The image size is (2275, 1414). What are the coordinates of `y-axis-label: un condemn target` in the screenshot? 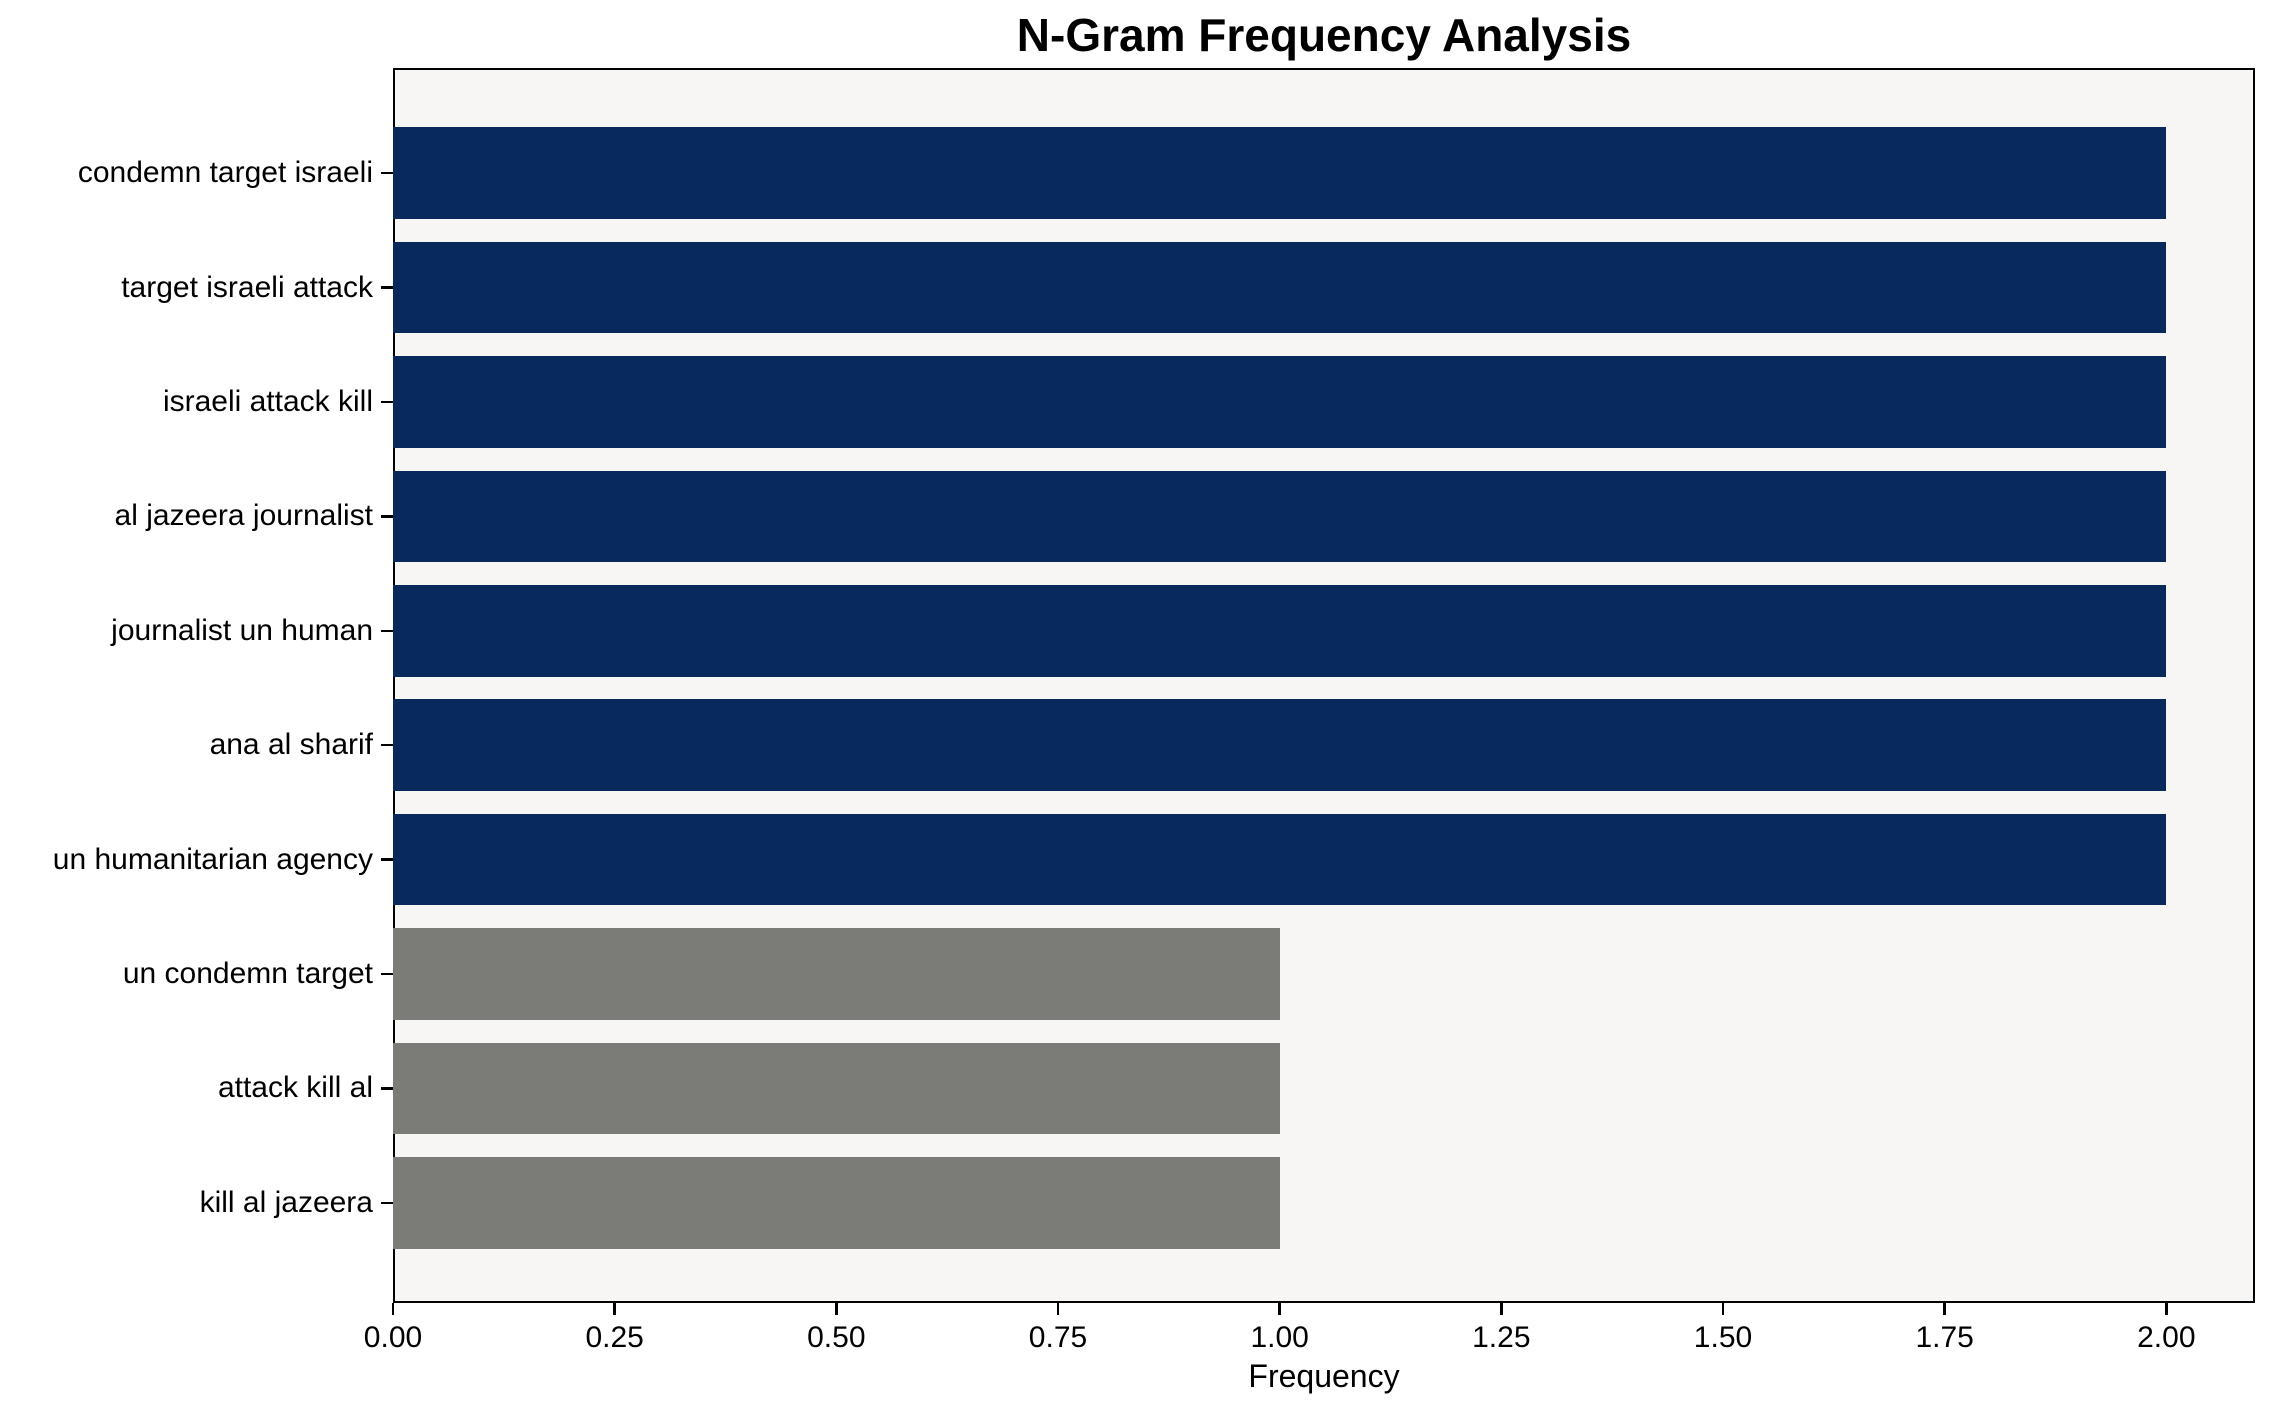 It's located at (247, 973).